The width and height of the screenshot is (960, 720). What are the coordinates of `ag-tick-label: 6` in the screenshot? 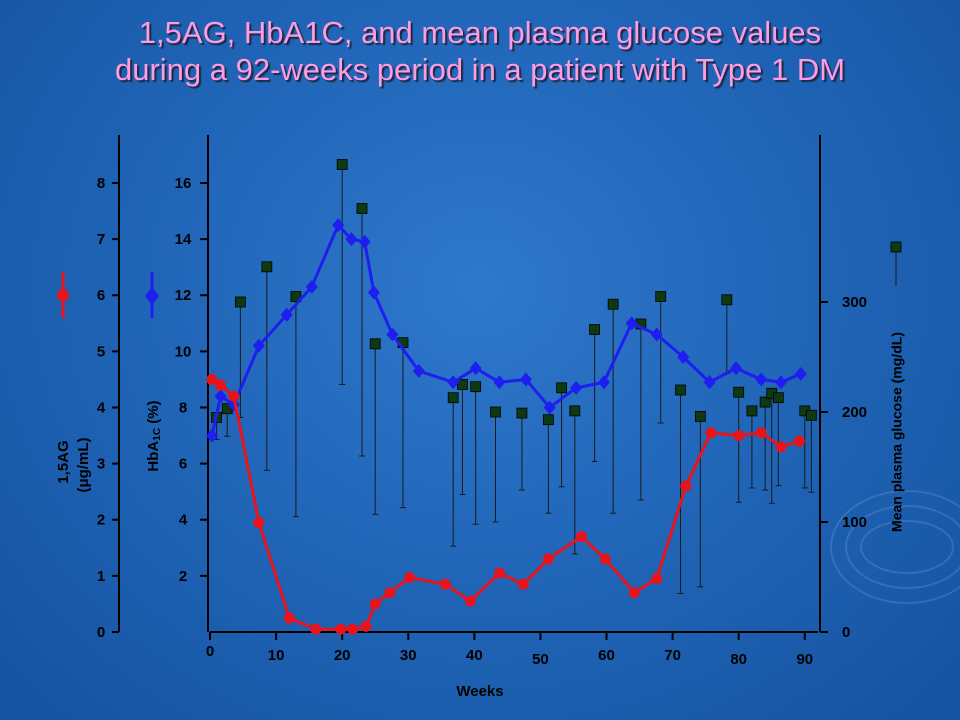 It's located at (101, 295).